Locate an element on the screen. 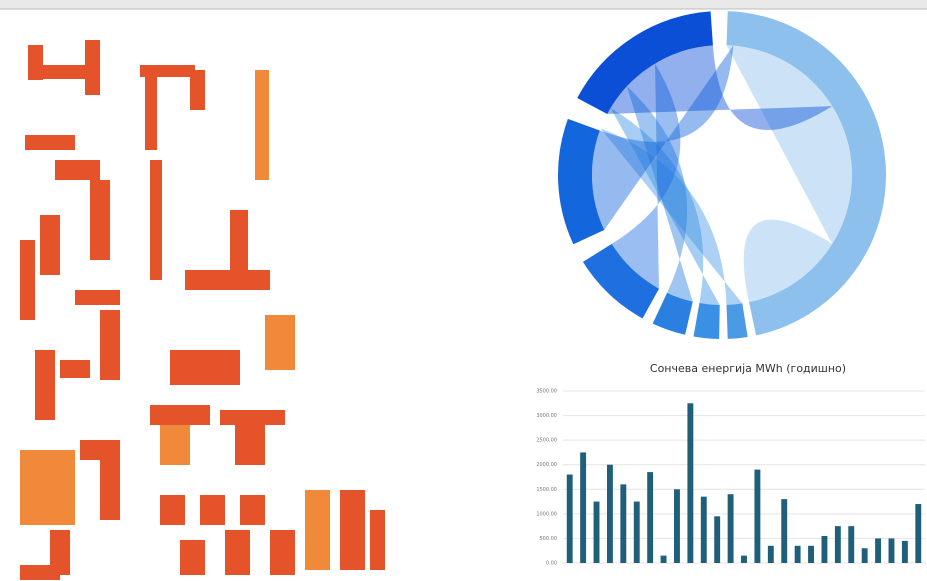 This screenshot has width=927, height=581. y-tick-label: 1000.00 is located at coordinates (546, 514).